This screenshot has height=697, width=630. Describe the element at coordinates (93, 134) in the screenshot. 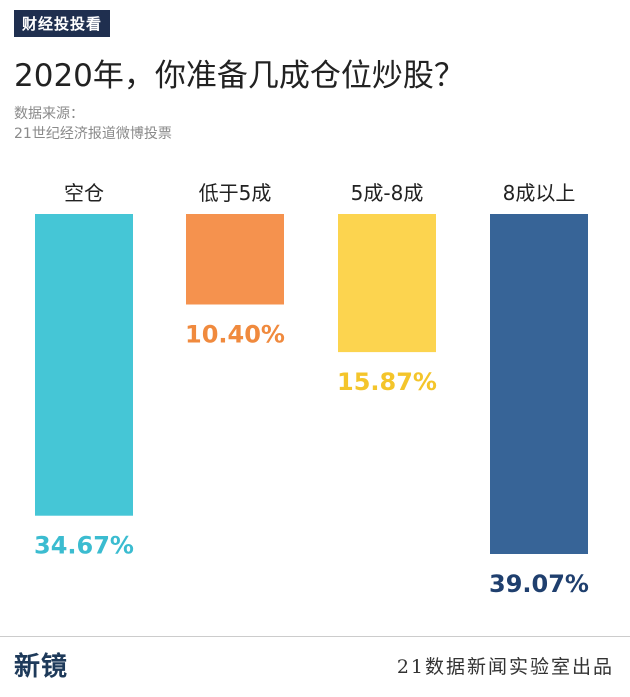

I see `source-name: 21世纪经济报道微博投票` at that location.